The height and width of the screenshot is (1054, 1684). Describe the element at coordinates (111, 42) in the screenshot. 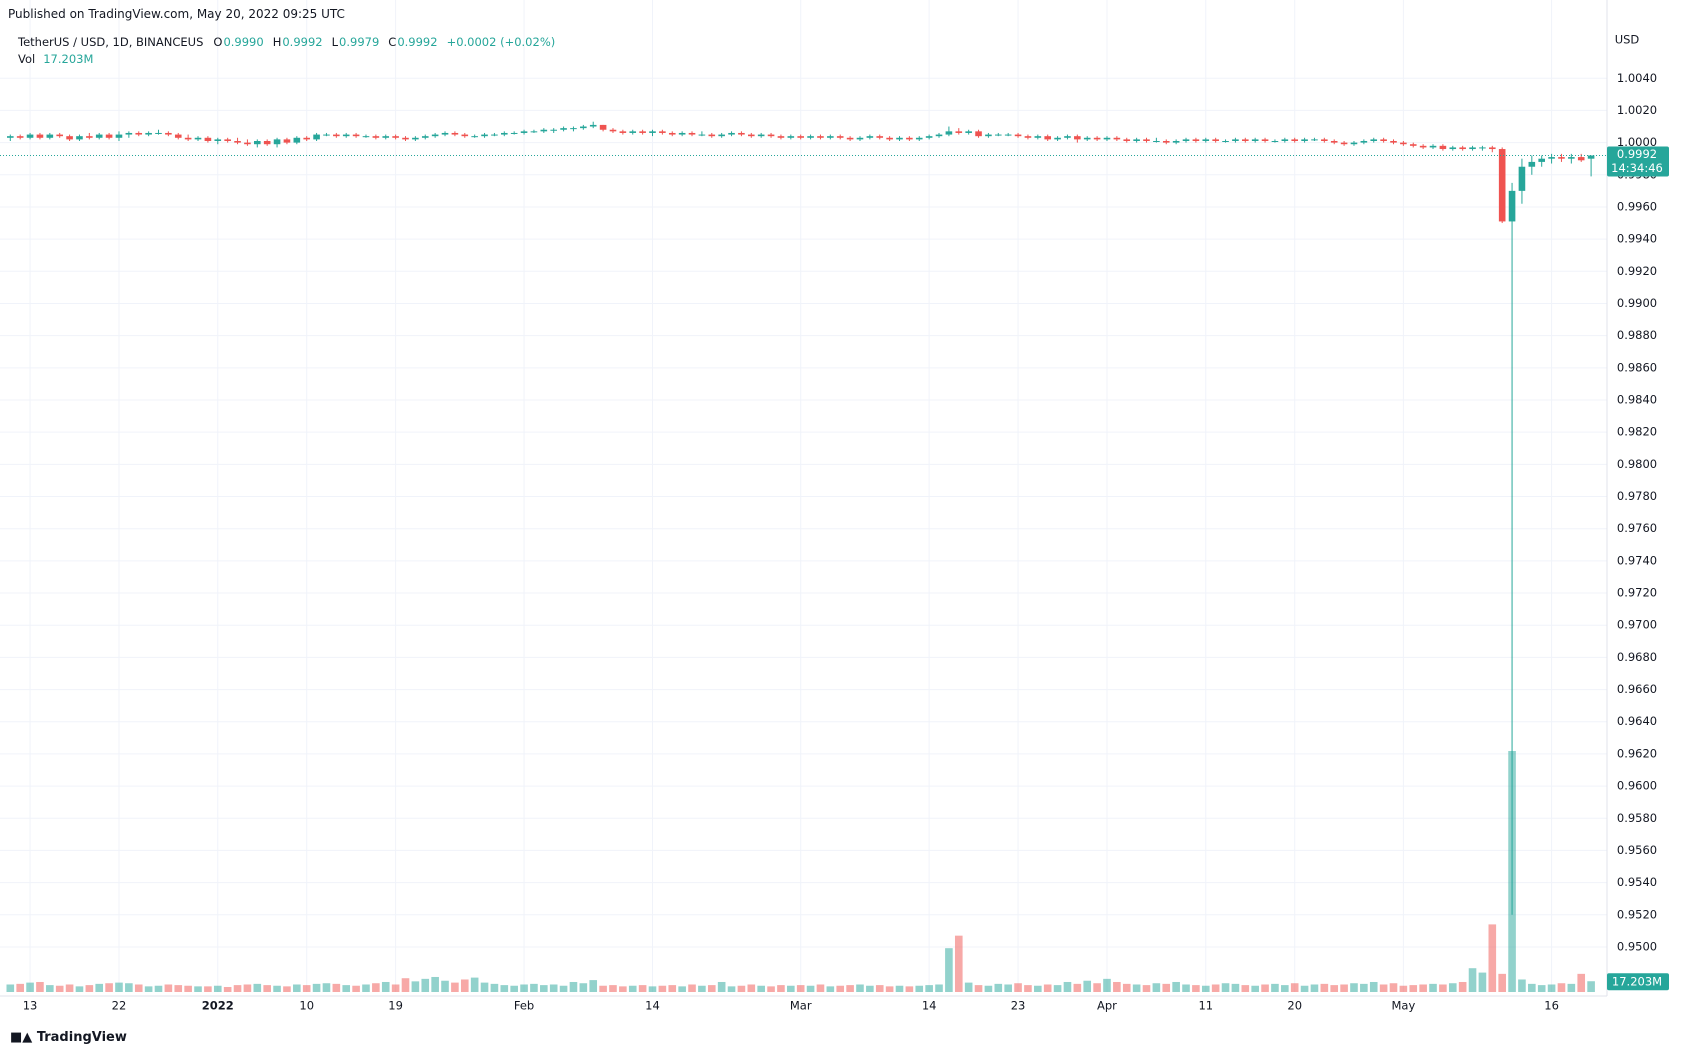

I see `symbol: TetherUS / USD, 1D, BINANCEUS` at that location.